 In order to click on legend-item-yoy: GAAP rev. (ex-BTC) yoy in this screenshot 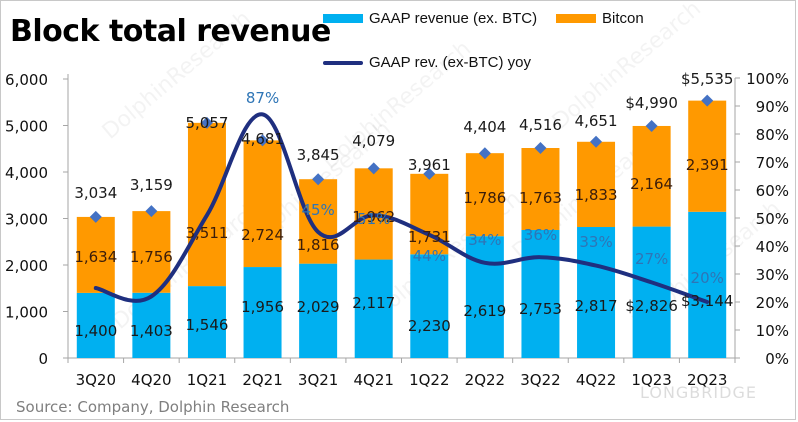, I will do `click(427, 62)`.